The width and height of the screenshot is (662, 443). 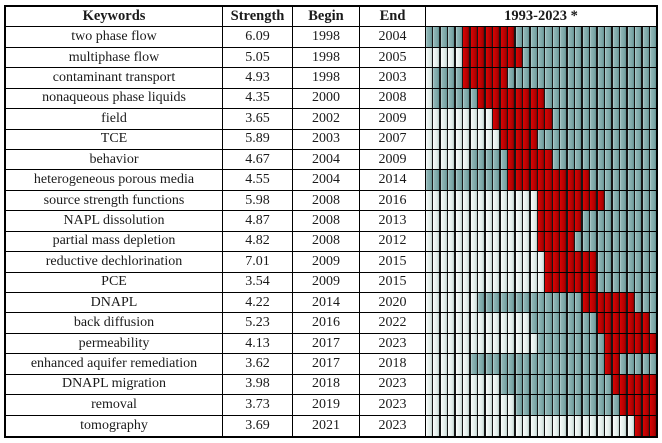 What do you see at coordinates (258, 384) in the screenshot?
I see `strength-cell: 3.98` at bounding box center [258, 384].